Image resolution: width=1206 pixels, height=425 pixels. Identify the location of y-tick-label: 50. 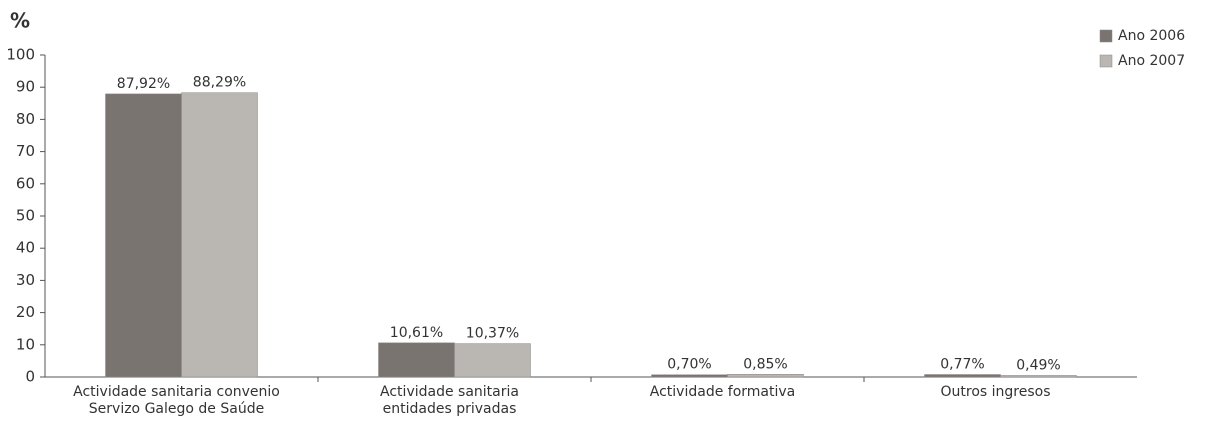
(25, 216).